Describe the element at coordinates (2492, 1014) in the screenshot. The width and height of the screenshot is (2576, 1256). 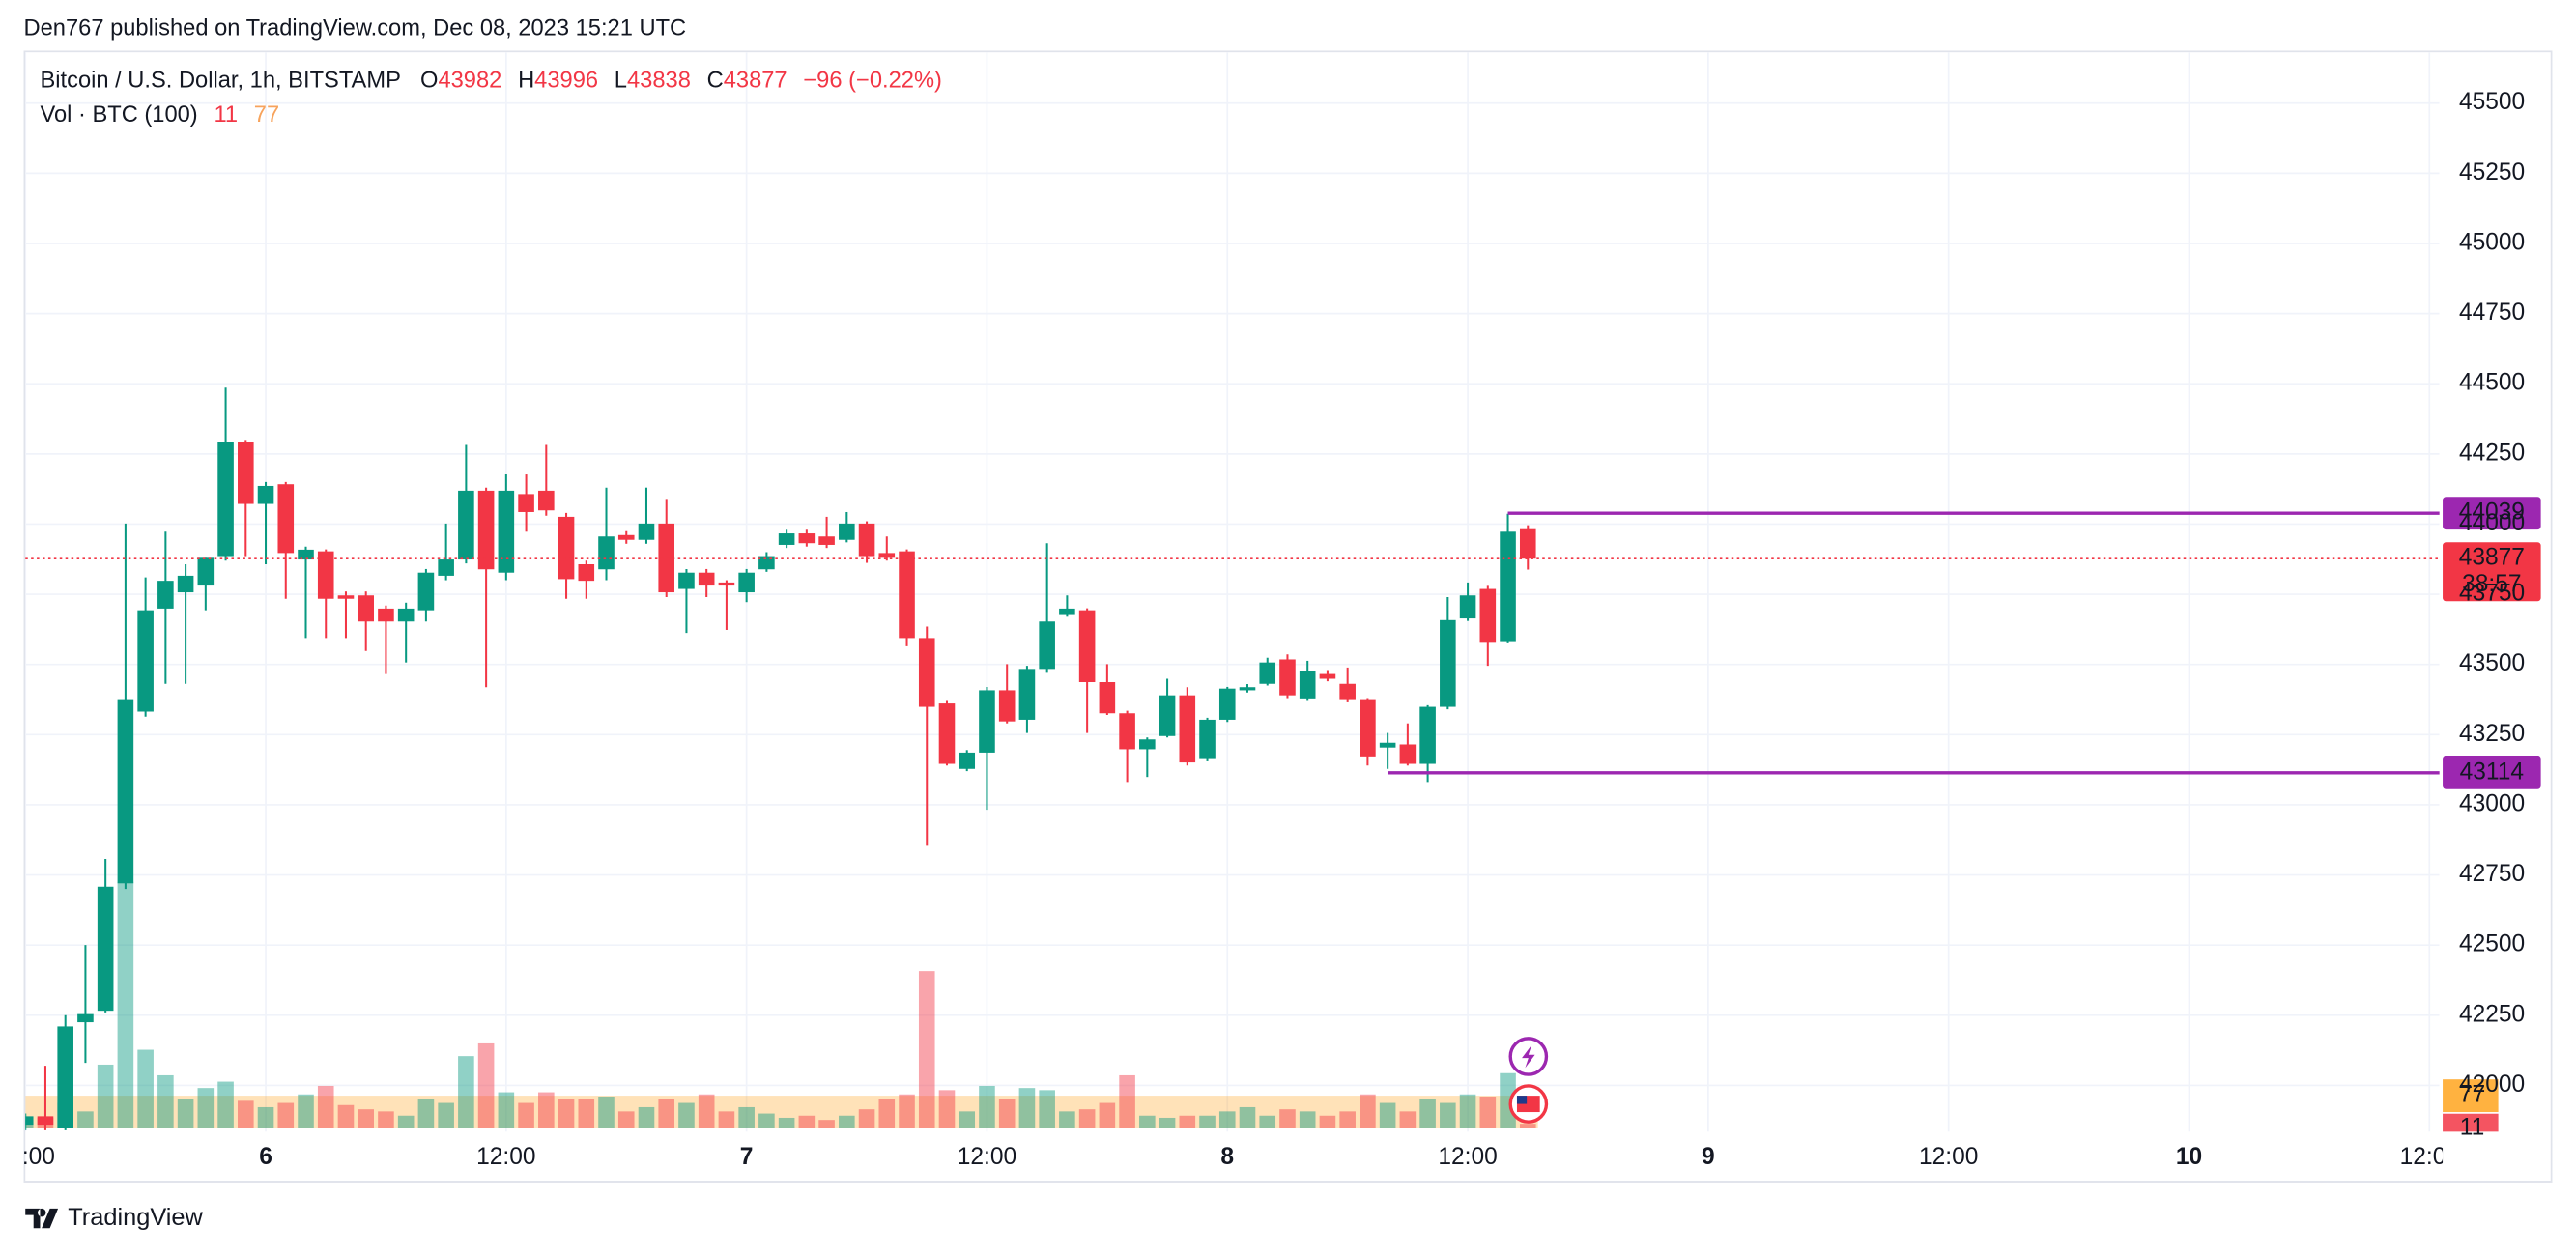
I see `y-tick-label: 42250` at that location.